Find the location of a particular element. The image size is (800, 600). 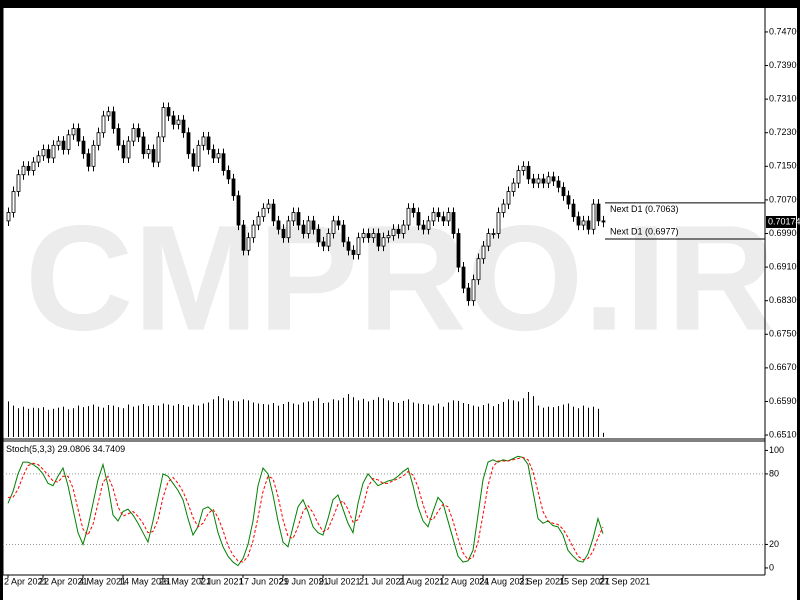

y-tick-label: 80 is located at coordinates (774, 473).